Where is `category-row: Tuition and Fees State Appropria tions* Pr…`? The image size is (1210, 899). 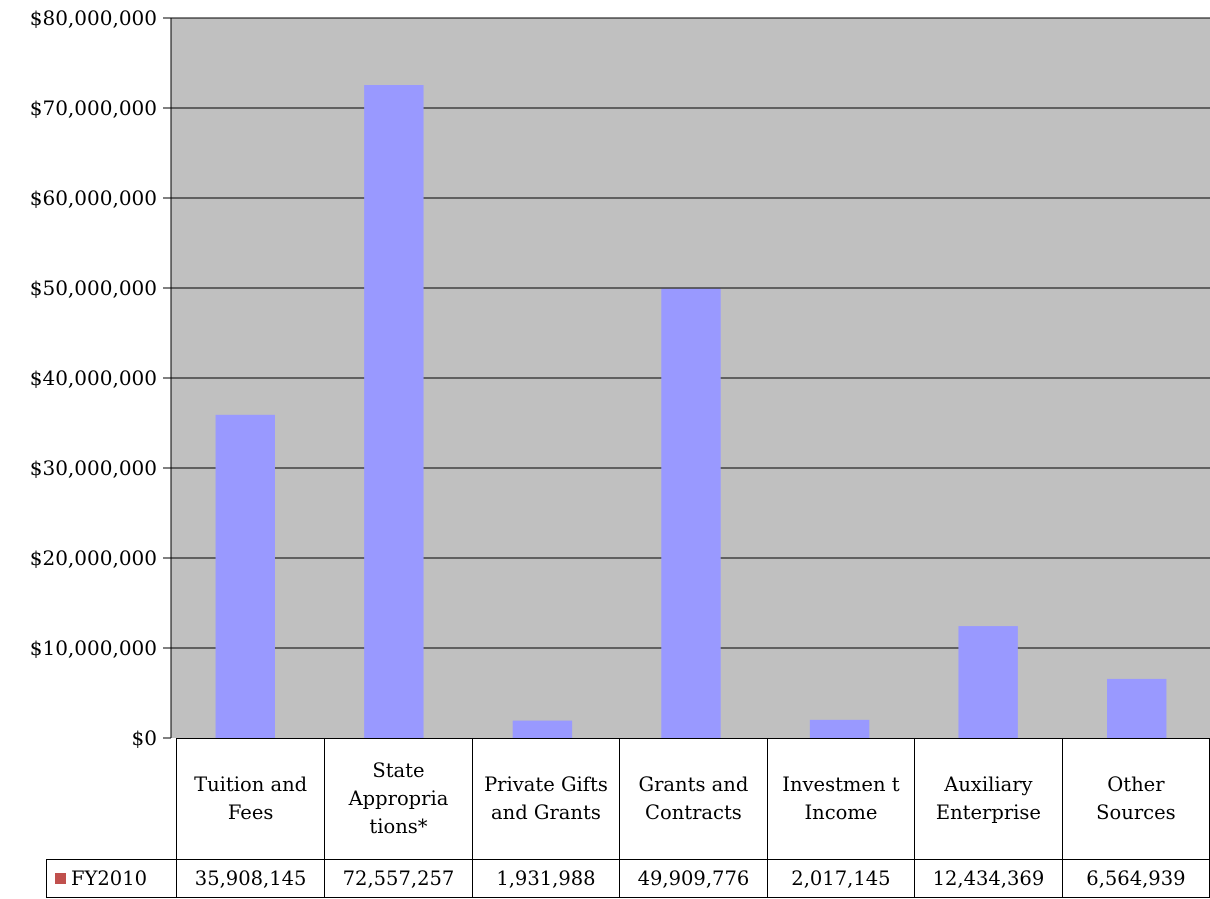 category-row: Tuition and Fees State Appropria tions* Pr… is located at coordinates (628, 799).